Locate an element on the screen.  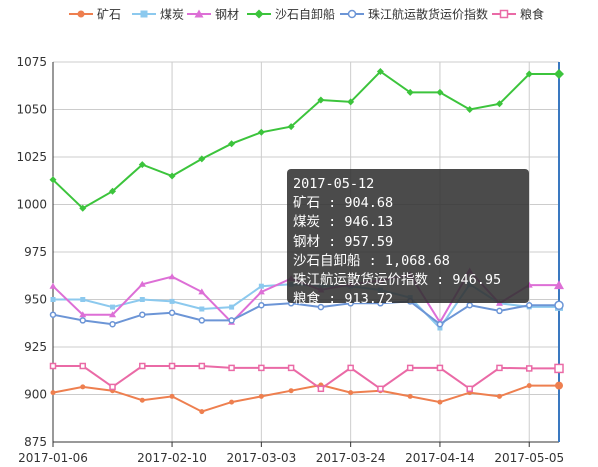
x-tick-label: 2017-03-03 is located at coordinates (261, 458).